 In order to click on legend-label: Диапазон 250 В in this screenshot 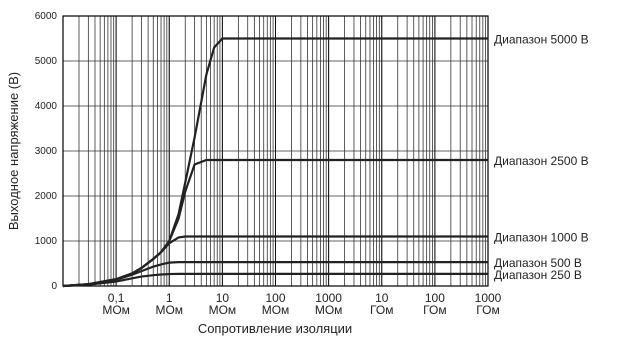, I will do `click(538, 275)`.